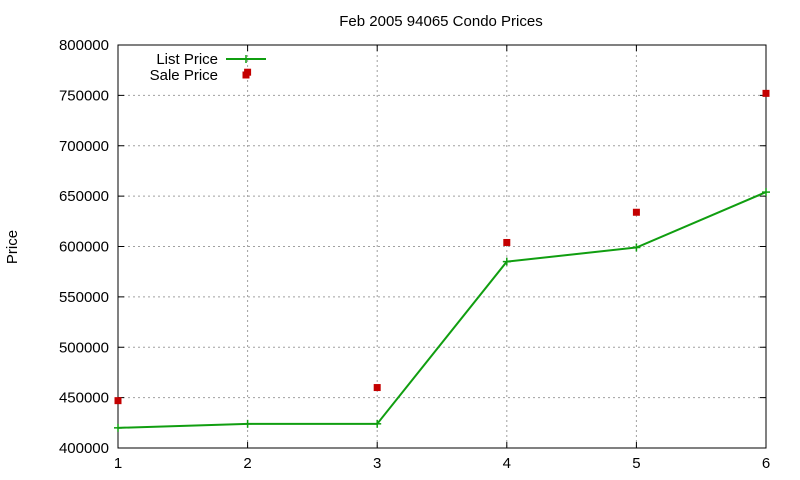  What do you see at coordinates (118, 463) in the screenshot?
I see `x-tick-label: 1` at bounding box center [118, 463].